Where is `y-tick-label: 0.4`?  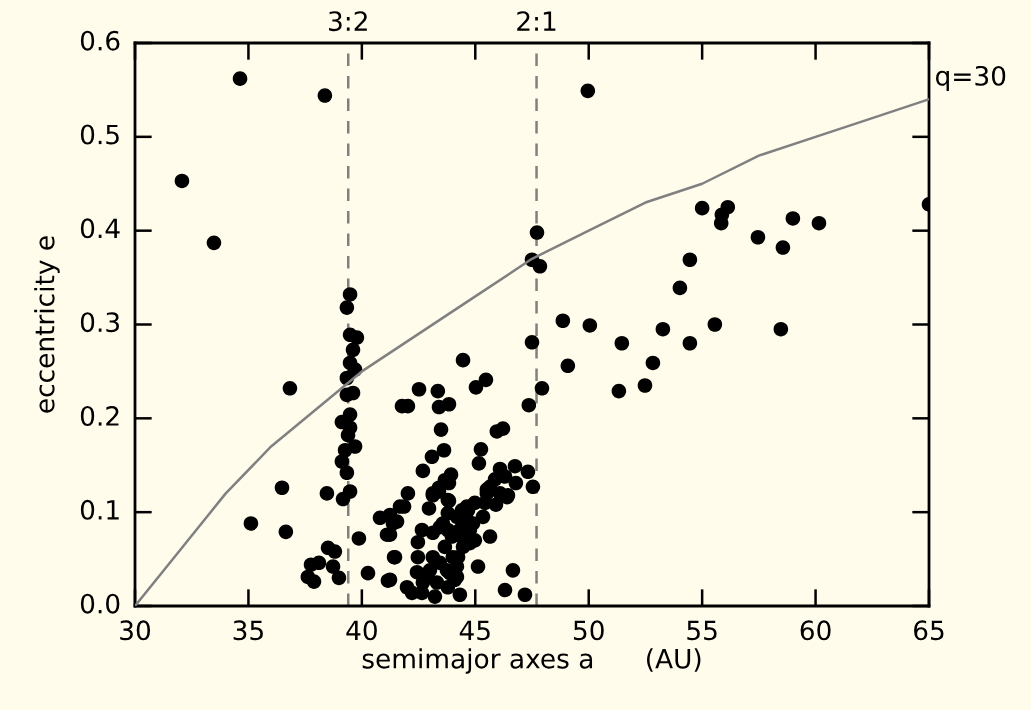
y-tick-label: 0.4 is located at coordinates (100, 228).